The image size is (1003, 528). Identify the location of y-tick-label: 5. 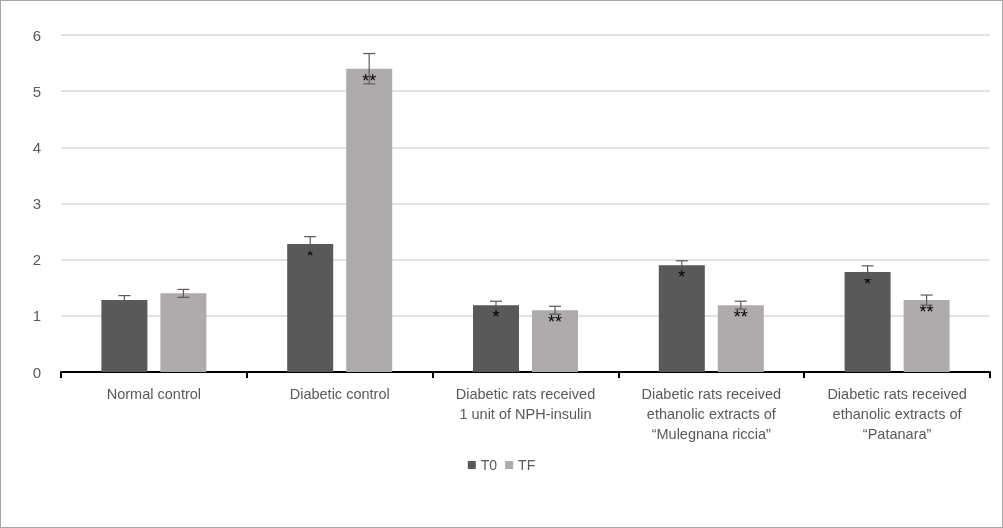
(36, 91).